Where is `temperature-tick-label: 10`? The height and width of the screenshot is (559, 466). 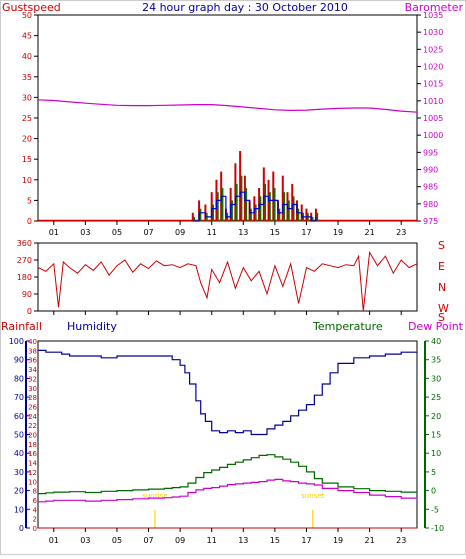
temperature-tick-label: 10 is located at coordinates (436, 453).